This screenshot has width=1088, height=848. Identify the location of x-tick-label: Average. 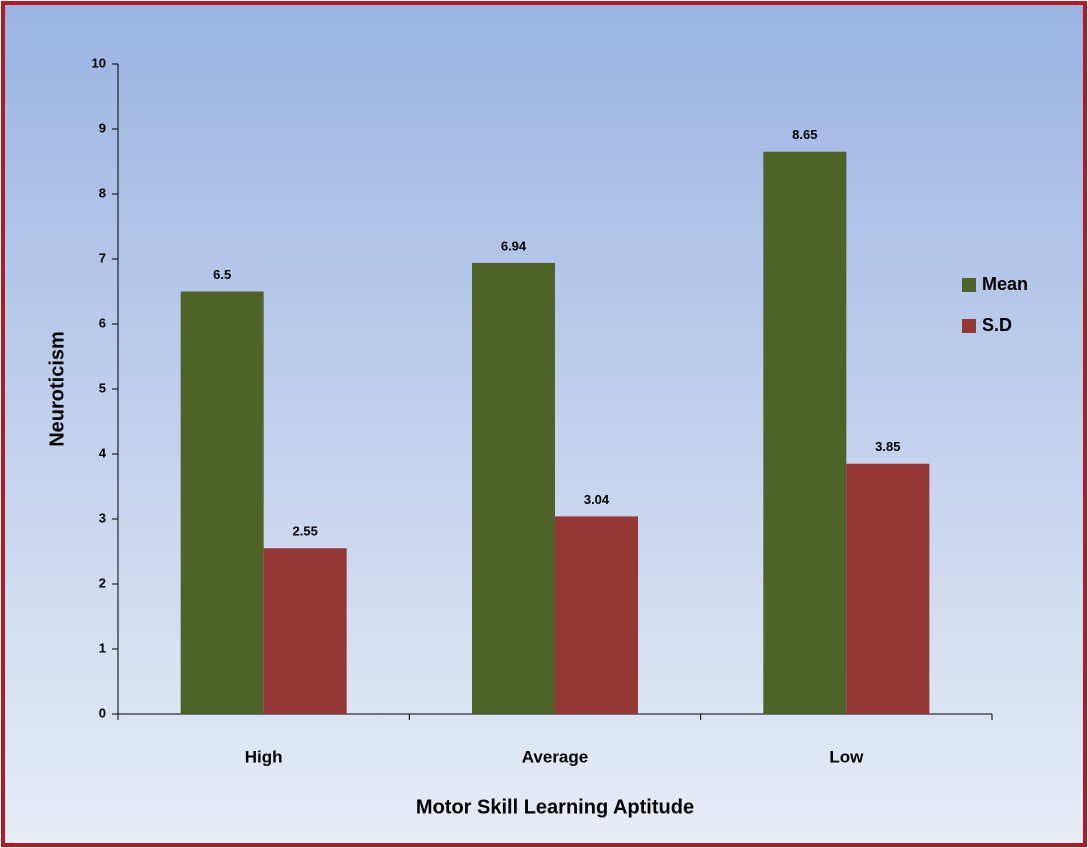
(555, 756).